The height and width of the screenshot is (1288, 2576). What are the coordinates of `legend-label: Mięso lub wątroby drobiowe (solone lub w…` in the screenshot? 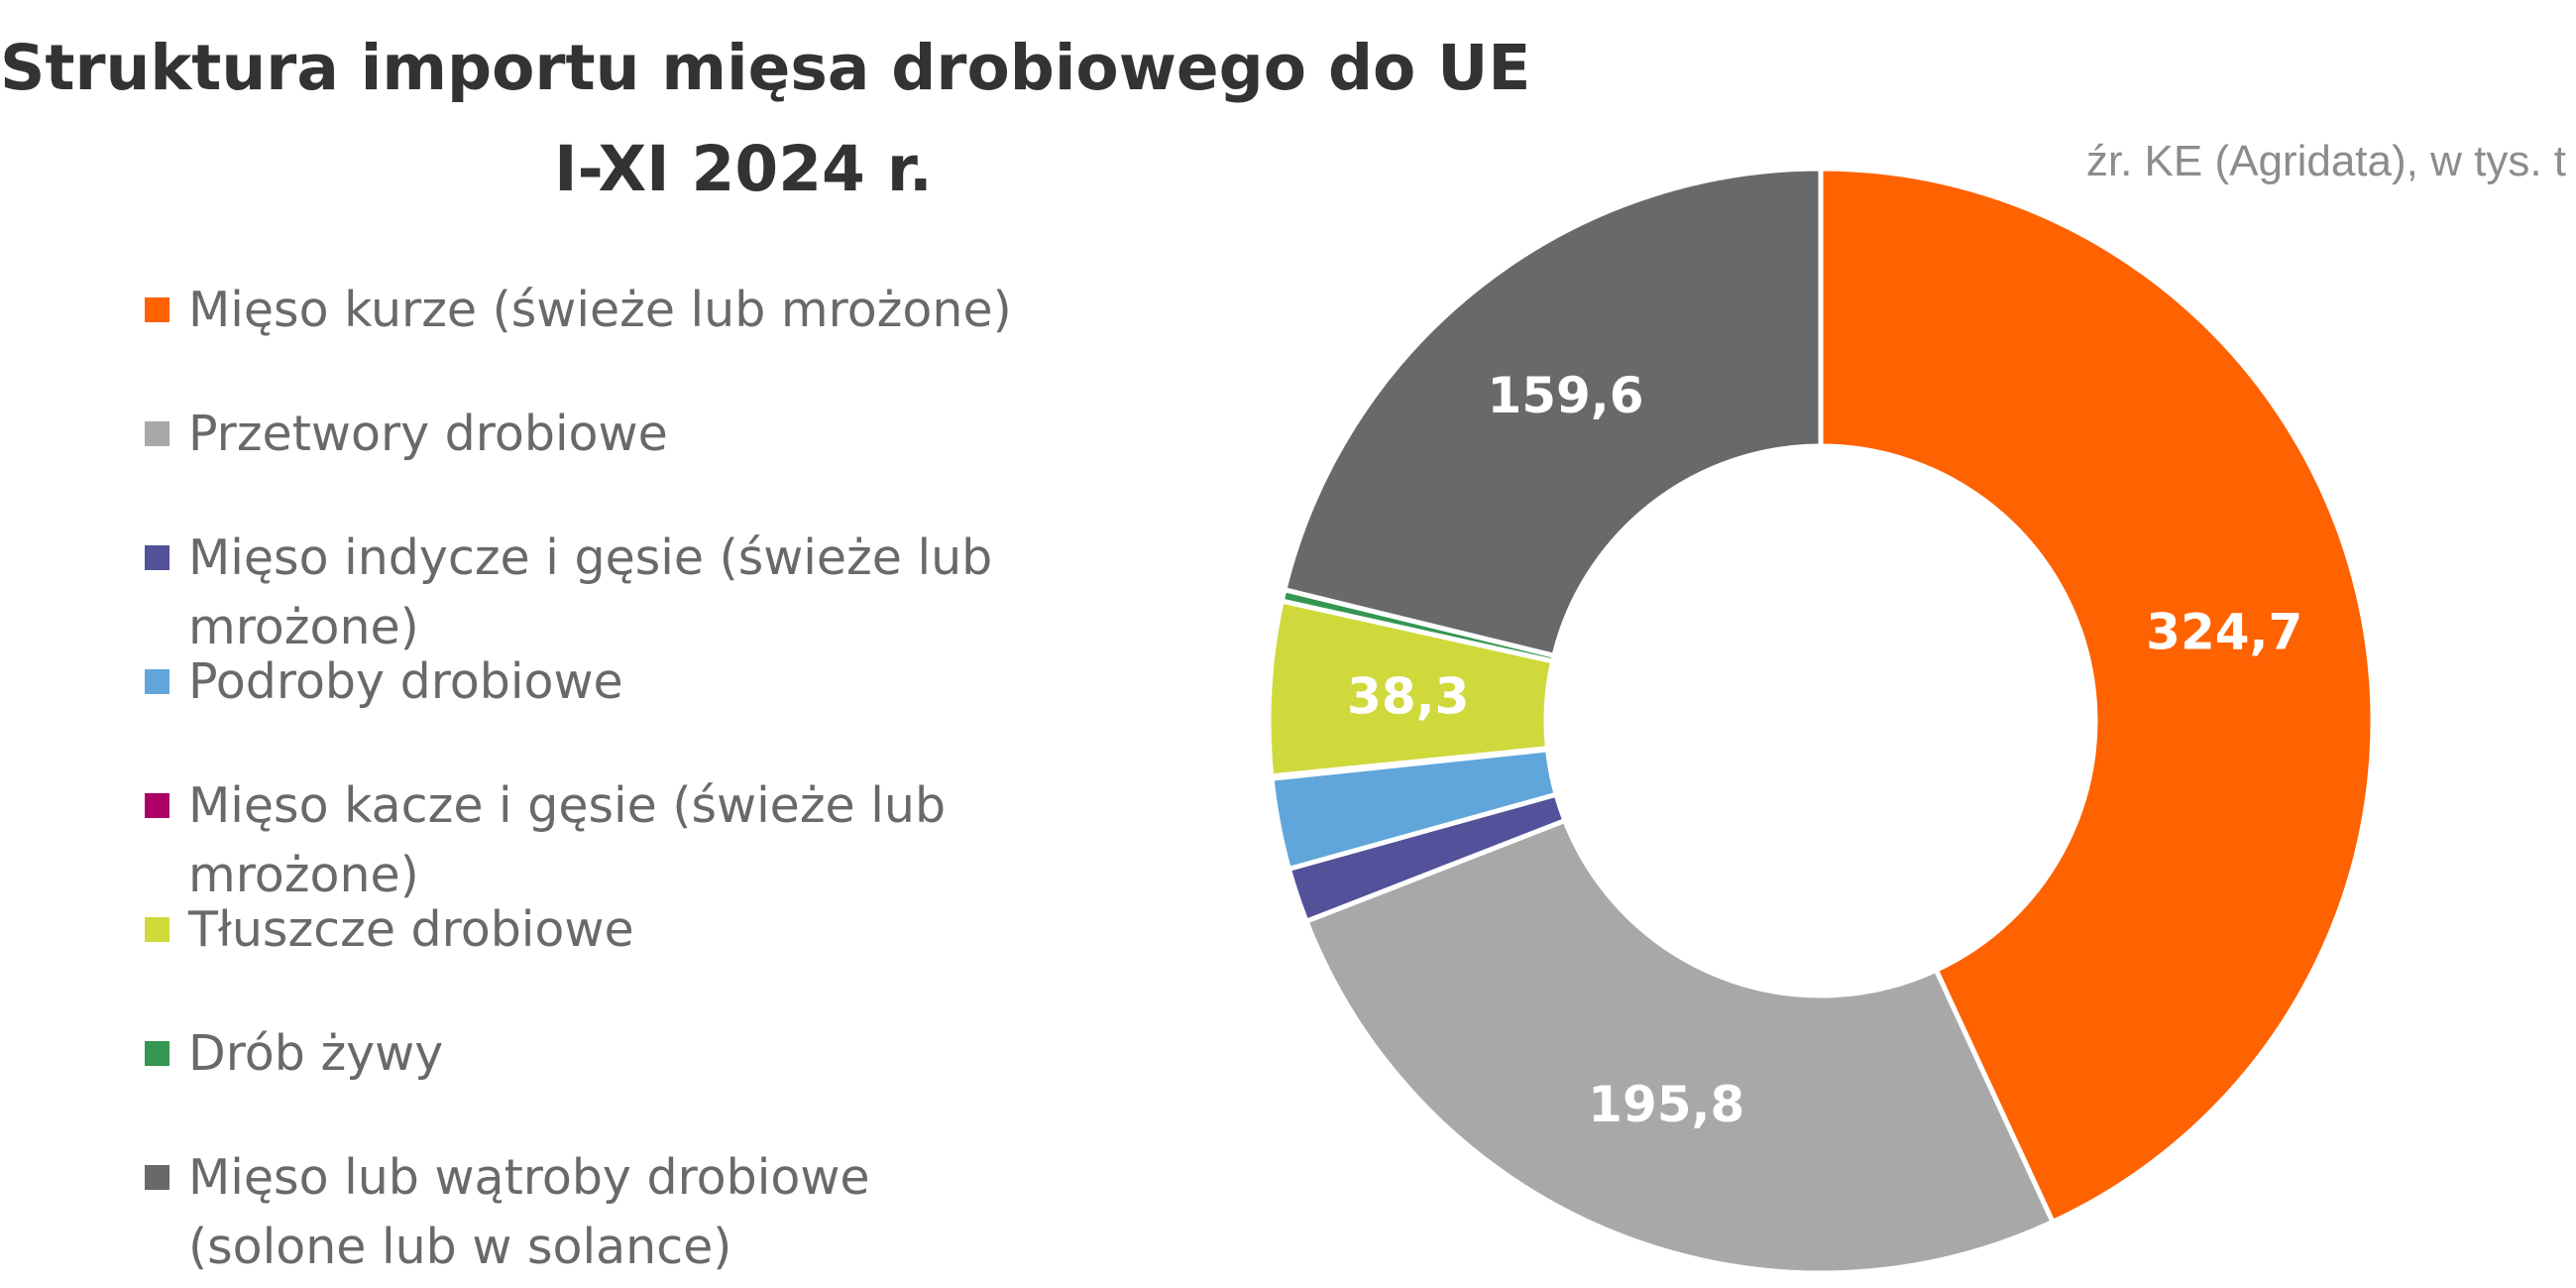 It's located at (529, 1212).